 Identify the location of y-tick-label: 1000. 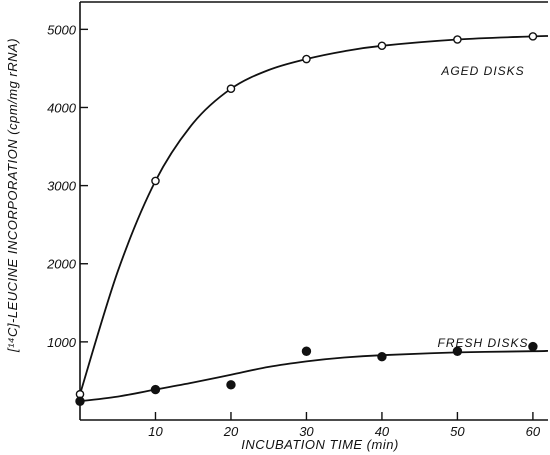
(62, 342).